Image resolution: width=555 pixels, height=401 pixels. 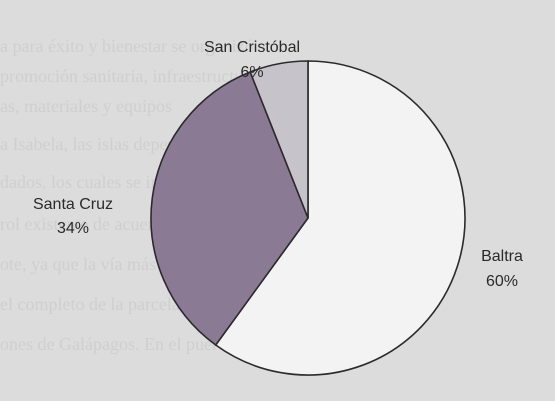 What do you see at coordinates (73, 204) in the screenshot?
I see `label-santa-cruz-name: Santa Cruz` at bounding box center [73, 204].